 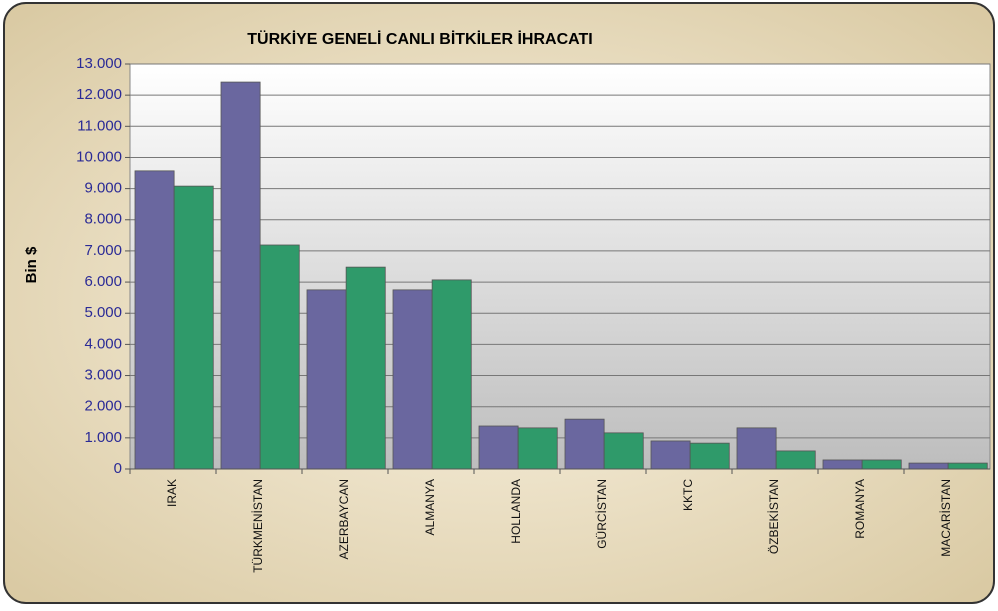 I want to click on y-tick-label: 0, so click(x=118, y=468).